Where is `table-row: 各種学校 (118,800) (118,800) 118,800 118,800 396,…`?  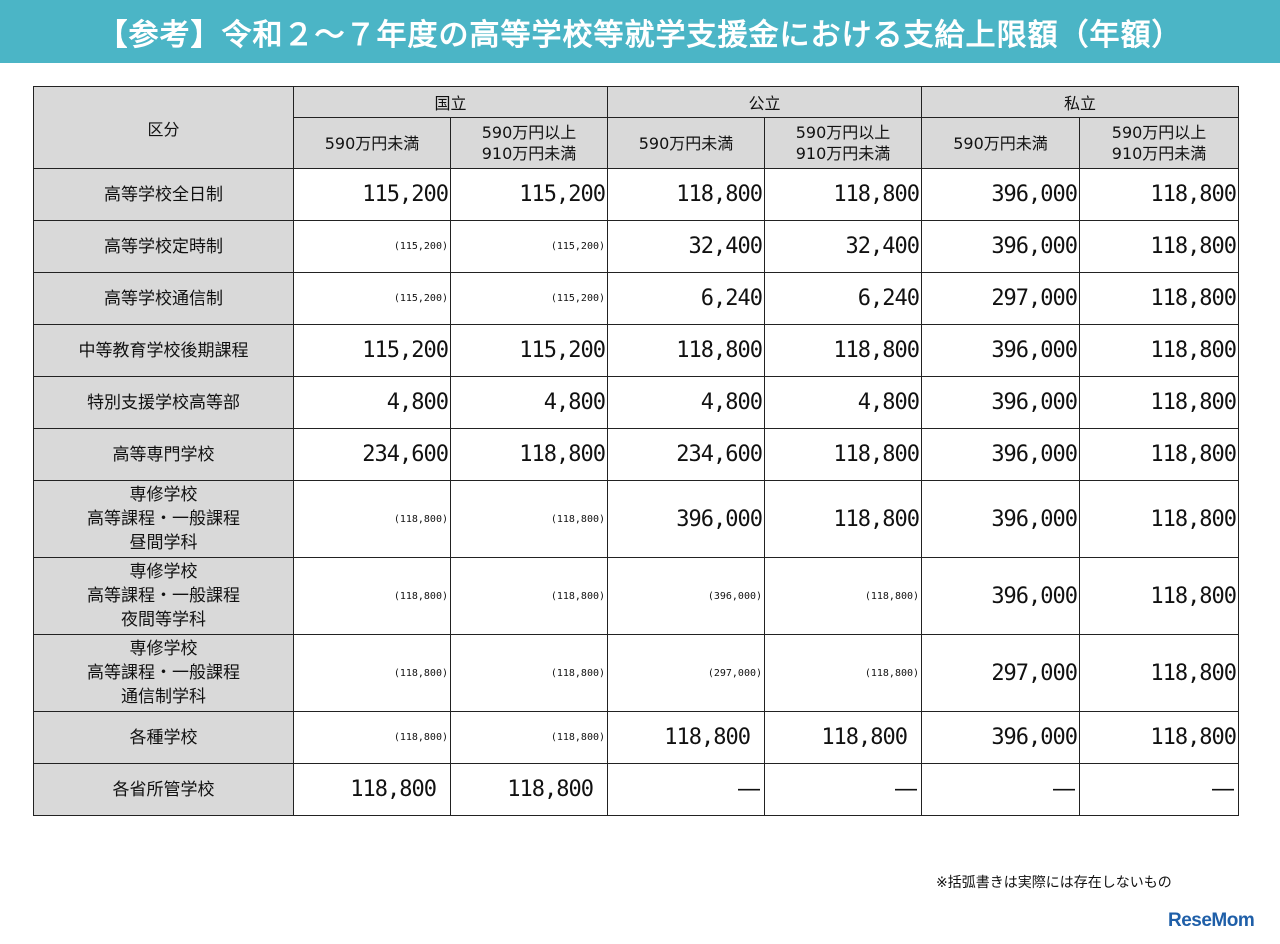
table-row: 各種学校 (118,800) (118,800) 118,800 118,800 396,… is located at coordinates (636, 737).